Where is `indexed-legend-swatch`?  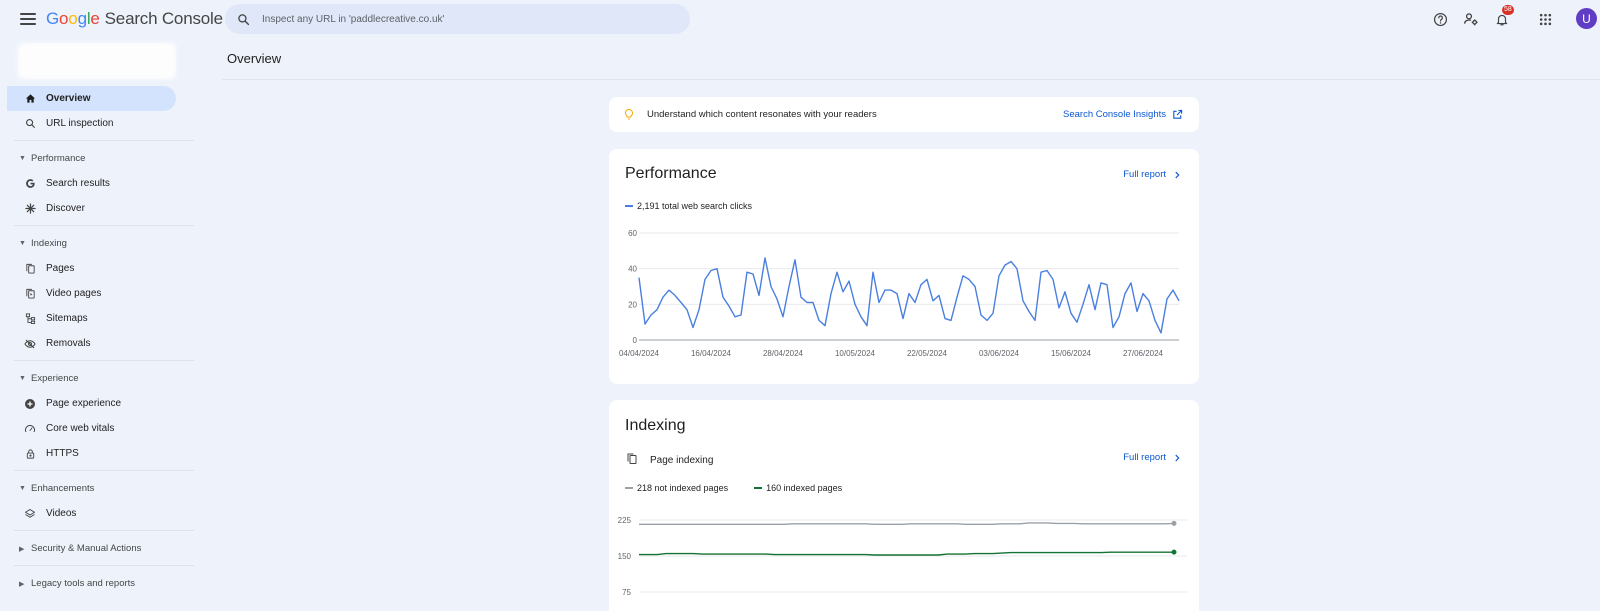
indexed-legend-swatch is located at coordinates (758, 488).